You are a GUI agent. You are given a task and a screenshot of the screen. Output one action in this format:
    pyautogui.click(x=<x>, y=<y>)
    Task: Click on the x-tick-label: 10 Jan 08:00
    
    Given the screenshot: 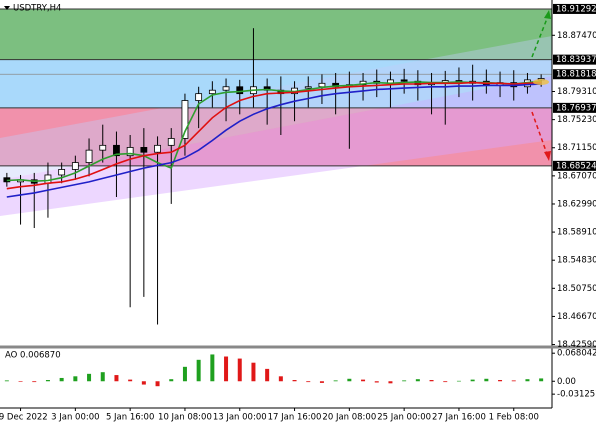 What is the action you would take?
    pyautogui.click(x=185, y=418)
    